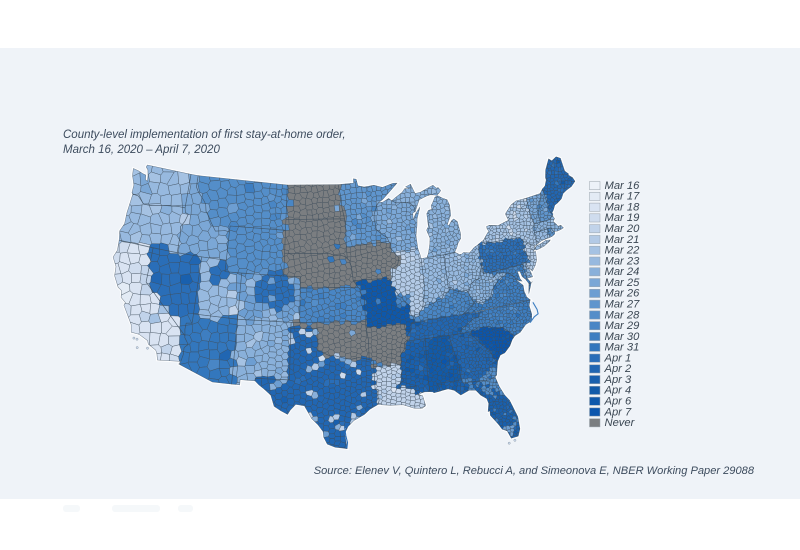 Image resolution: width=800 pixels, height=550 pixels. Describe the element at coordinates (623, 315) in the screenshot. I see `svg-text: Mar 28` at that location.